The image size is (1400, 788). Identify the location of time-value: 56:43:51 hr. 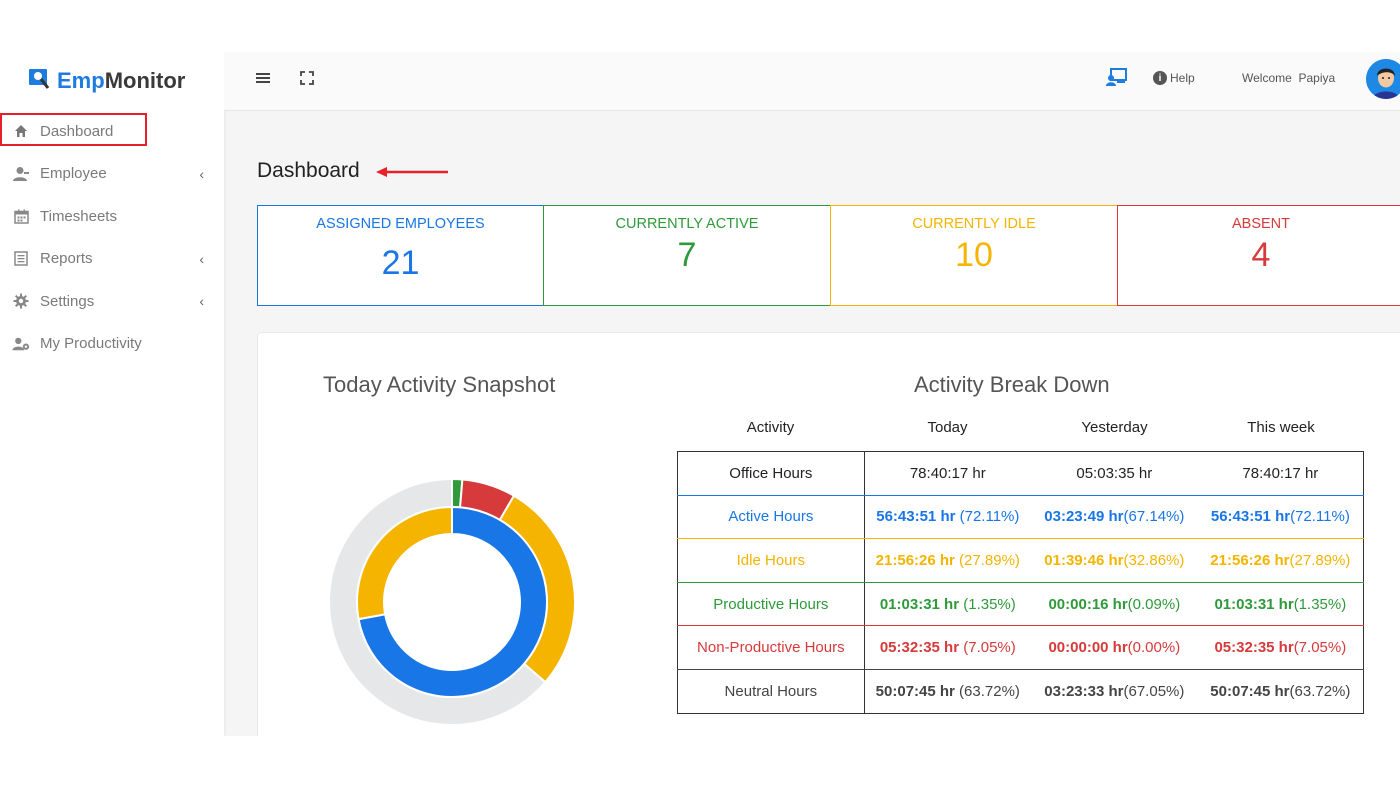
(1250, 517).